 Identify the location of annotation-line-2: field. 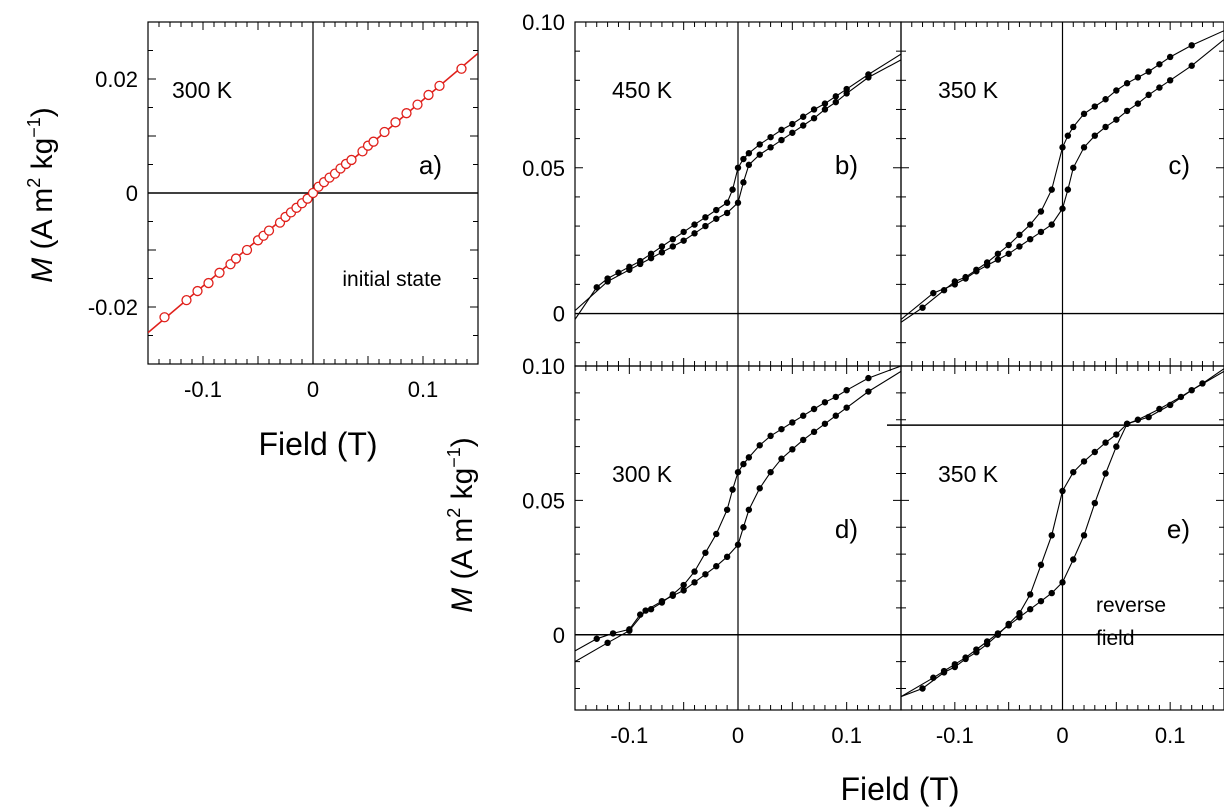
(1115, 638).